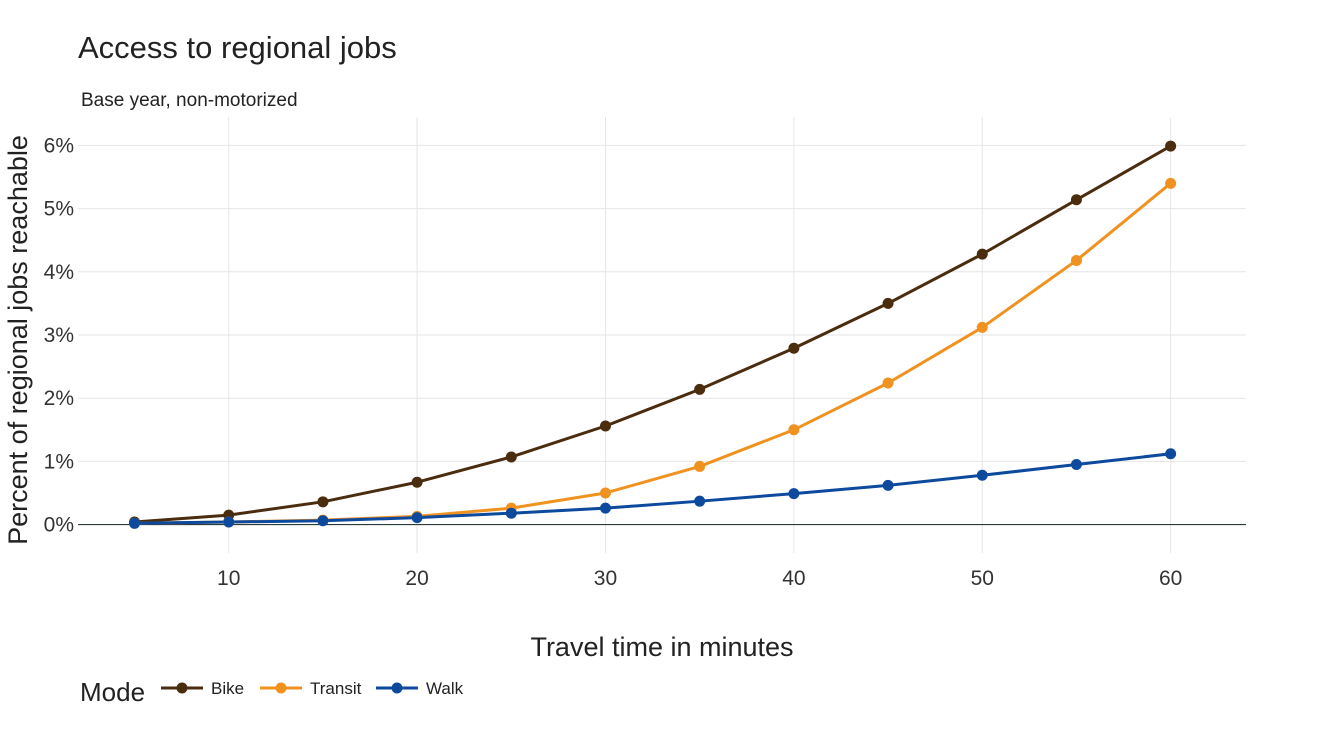  Describe the element at coordinates (652, 488) in the screenshot. I see `series-line-walk` at that location.